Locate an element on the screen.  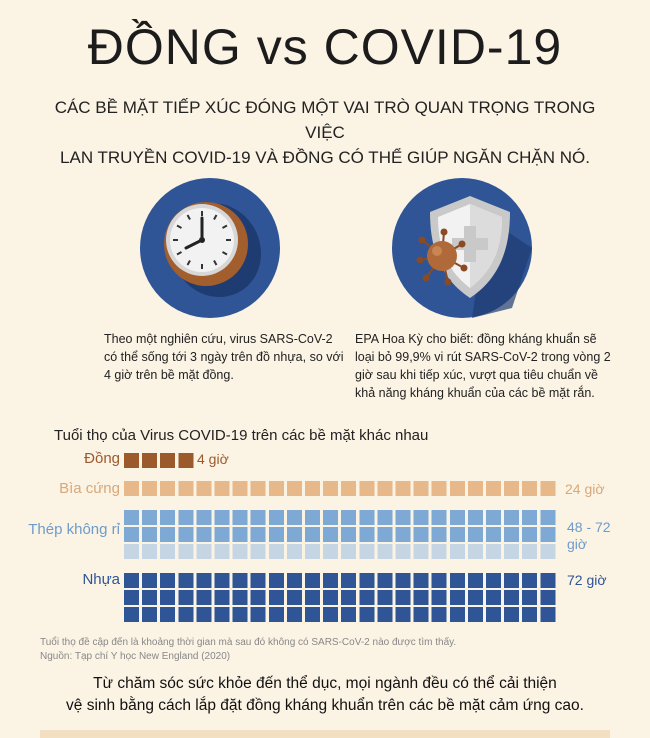
clock-icon is located at coordinates (210, 248).